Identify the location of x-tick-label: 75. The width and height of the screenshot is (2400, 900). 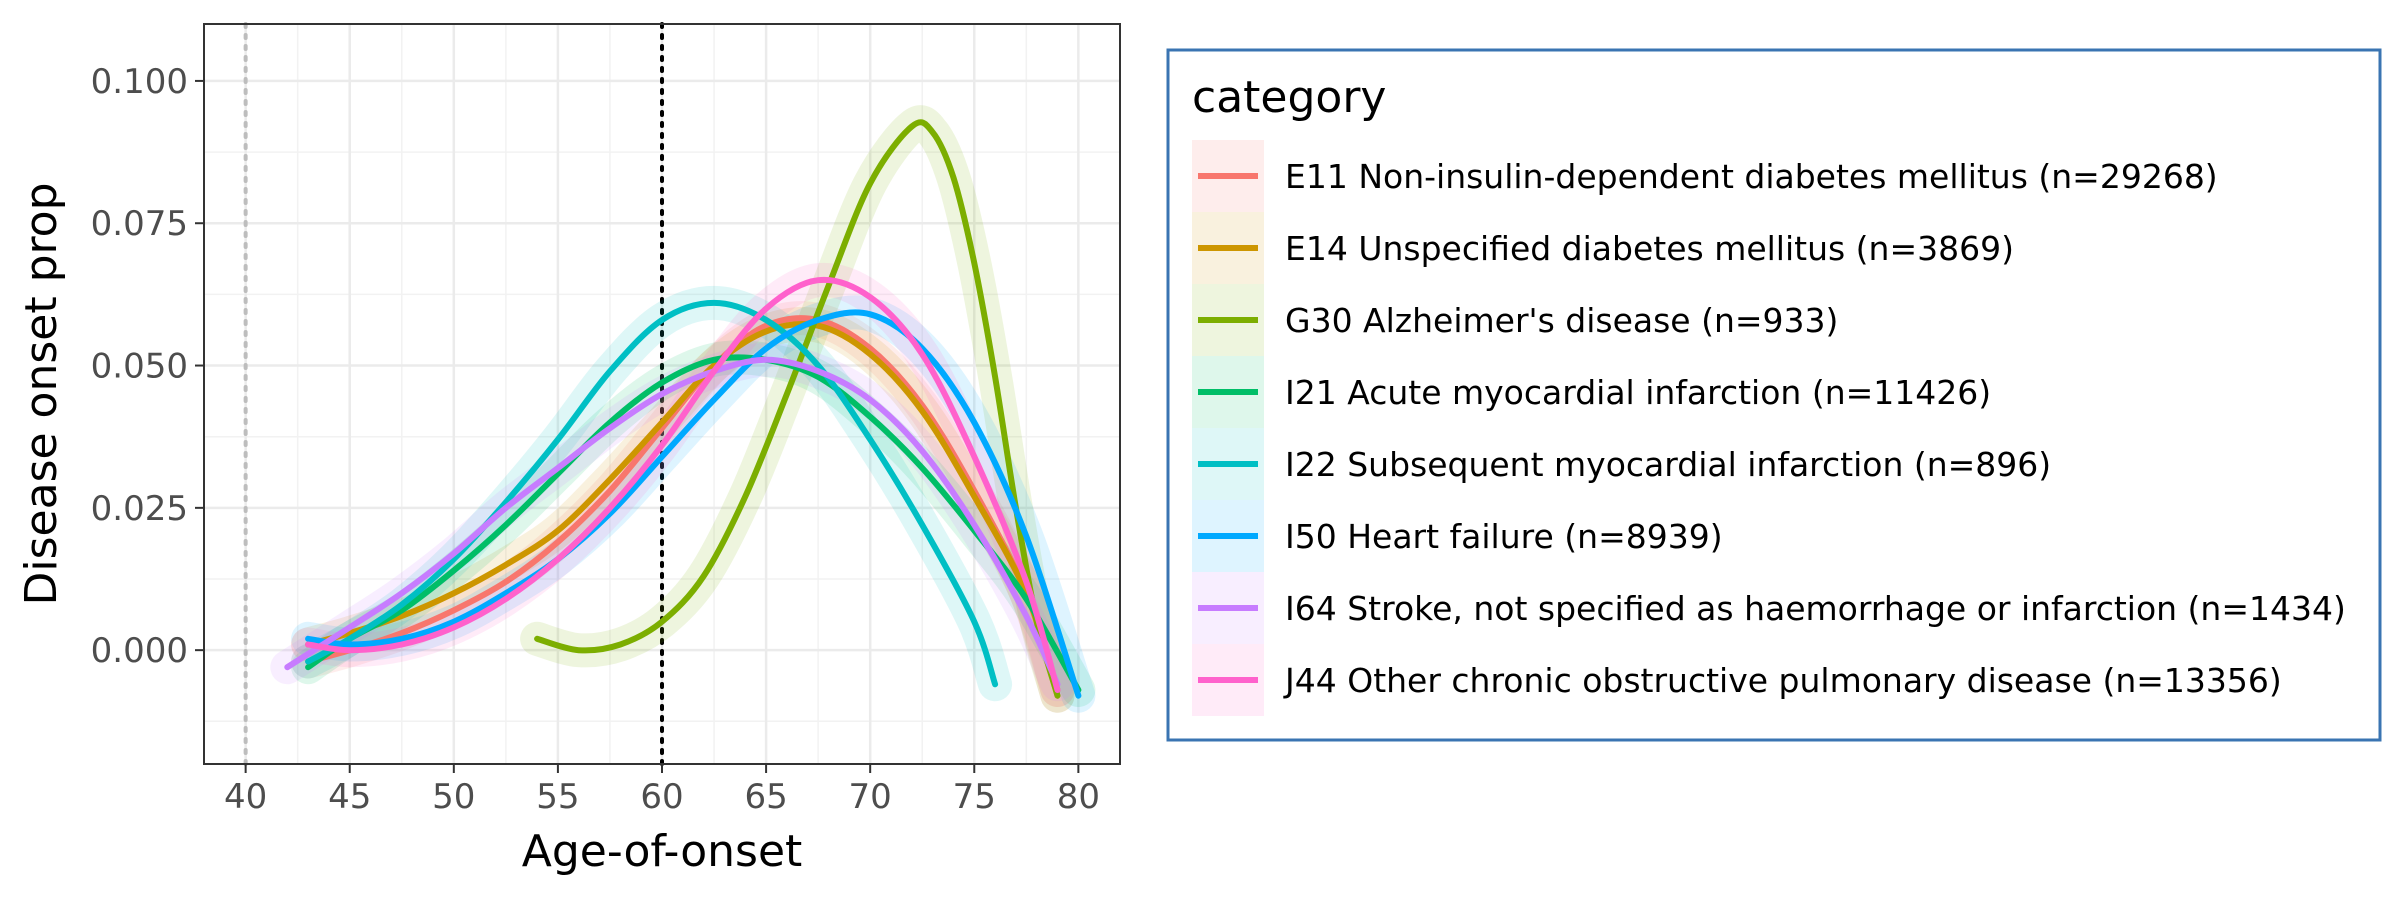
(974, 797).